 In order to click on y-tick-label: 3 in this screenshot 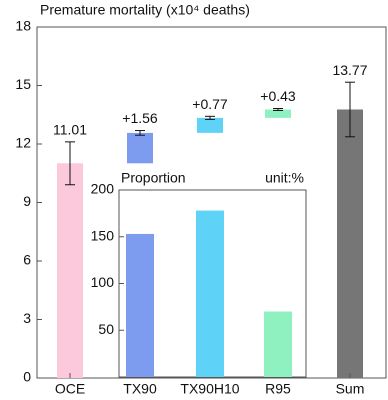, I will do `click(27, 318)`.